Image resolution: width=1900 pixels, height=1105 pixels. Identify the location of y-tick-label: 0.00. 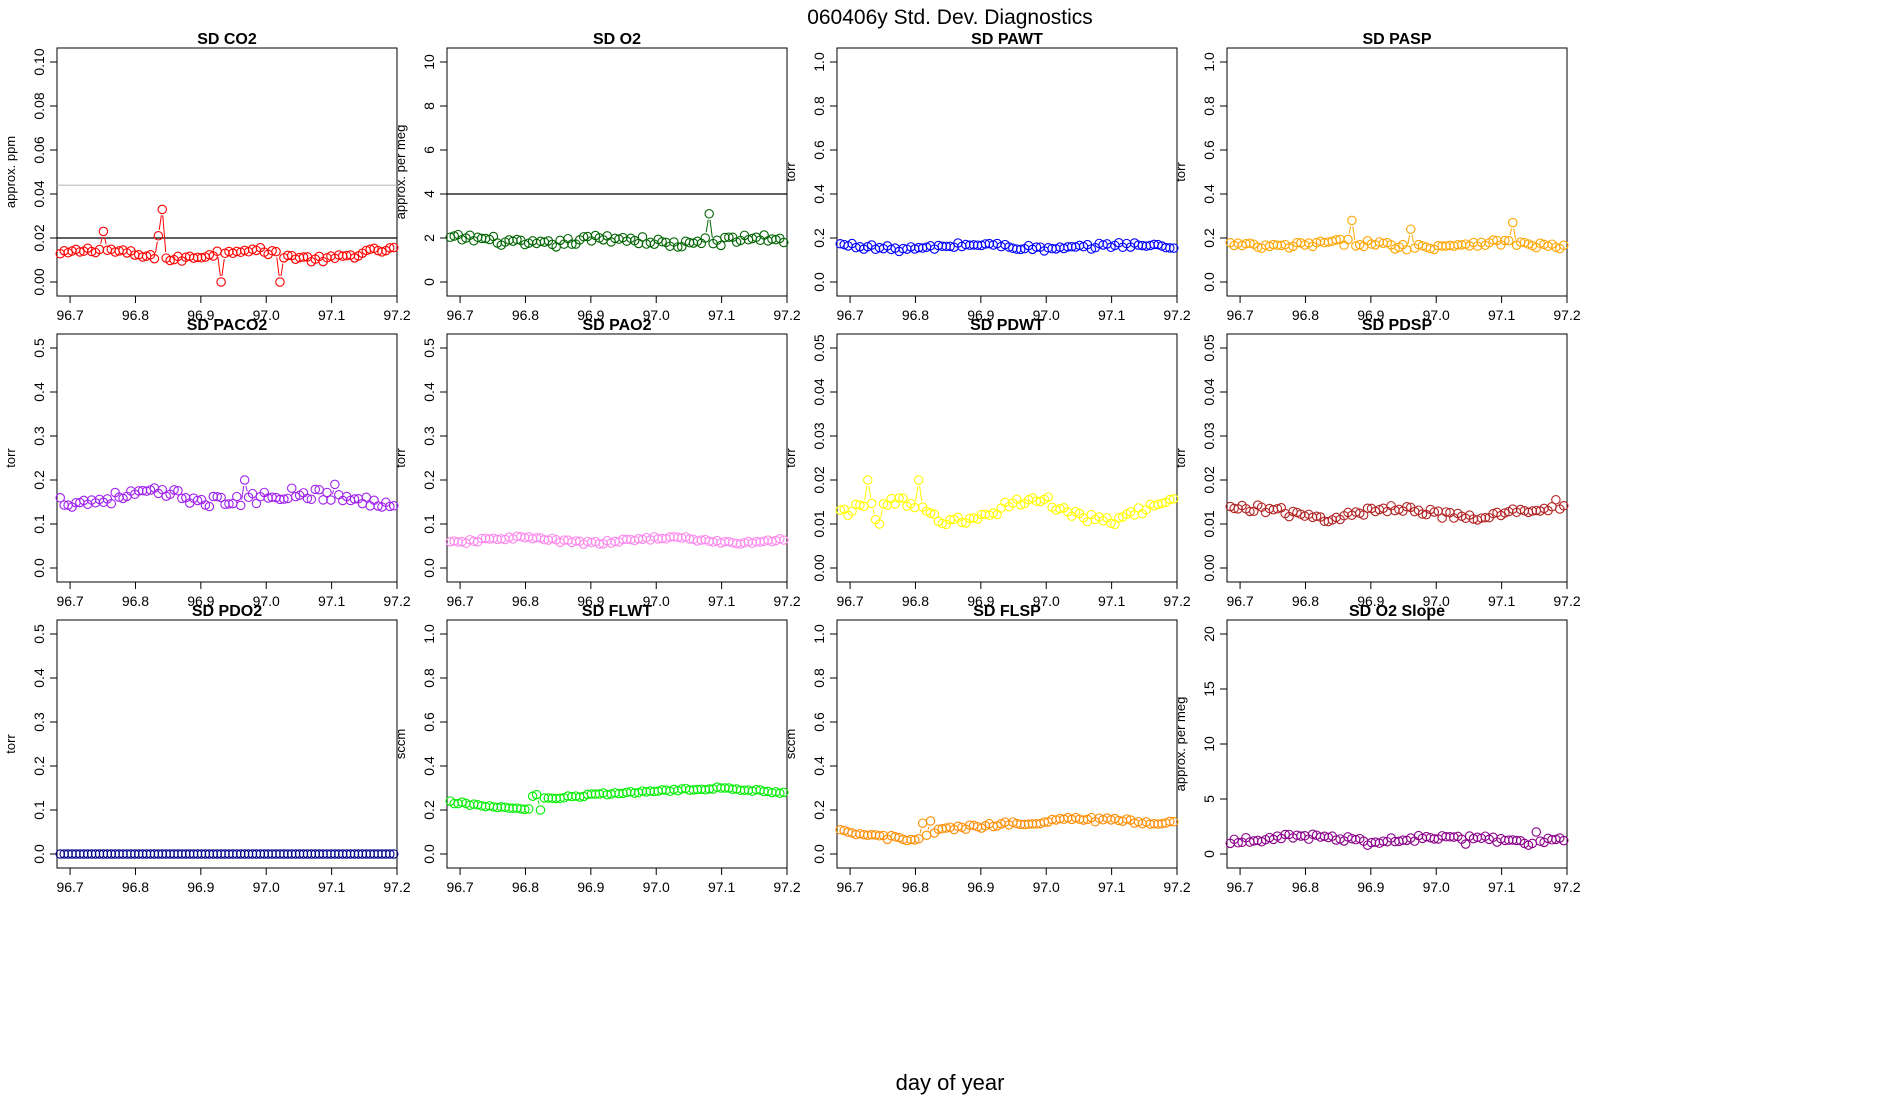
(1209, 567).